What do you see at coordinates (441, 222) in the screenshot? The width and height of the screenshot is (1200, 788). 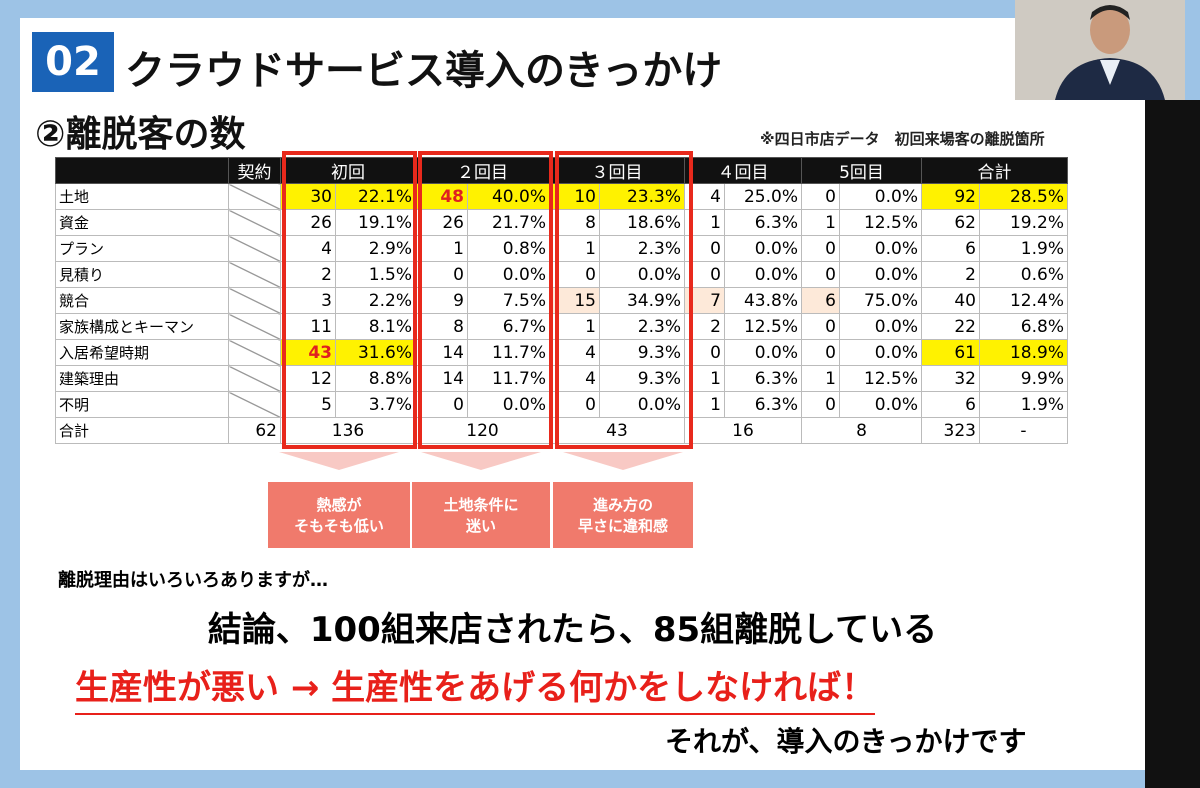 I see `table-cell: 26` at bounding box center [441, 222].